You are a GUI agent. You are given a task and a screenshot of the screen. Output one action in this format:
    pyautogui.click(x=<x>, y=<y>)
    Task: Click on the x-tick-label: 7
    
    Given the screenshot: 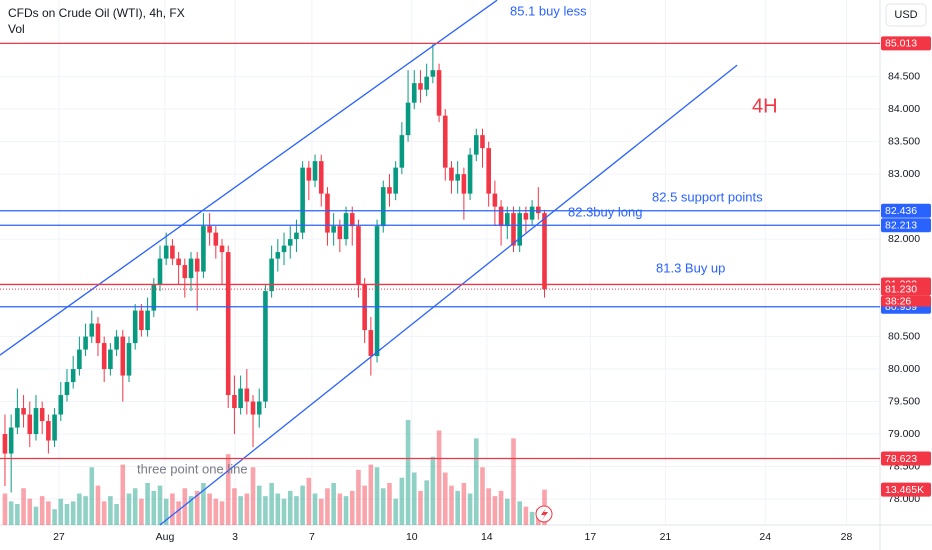 What is the action you would take?
    pyautogui.click(x=312, y=537)
    